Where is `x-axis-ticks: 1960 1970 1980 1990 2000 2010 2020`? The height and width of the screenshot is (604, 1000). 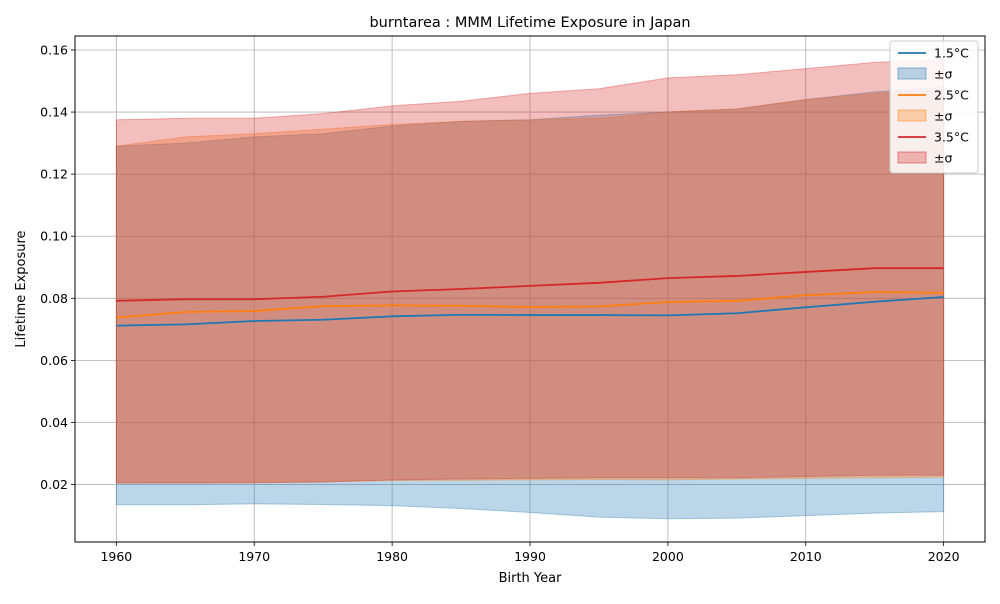
x-axis-ticks: 1960 1970 1980 1990 2000 2010 2020 is located at coordinates (530, 553).